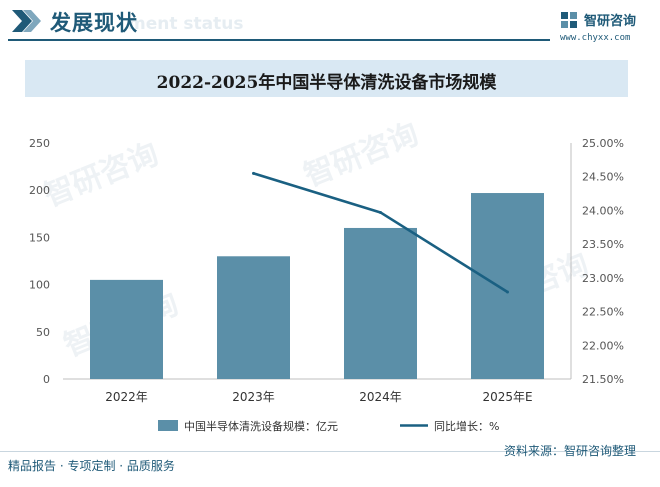 This screenshot has height=487, width=660. I want to click on footer-tagline: 精品报告 · 专项定制 · 品质服务, so click(91, 466).